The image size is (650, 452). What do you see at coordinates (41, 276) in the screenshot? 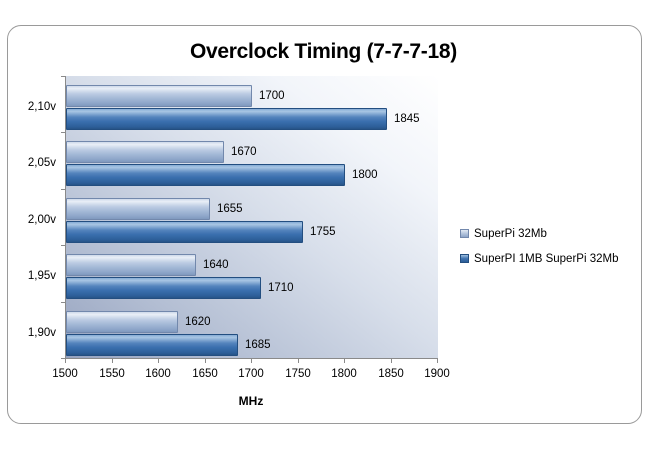
I see `category-label: 1,95v` at bounding box center [41, 276].